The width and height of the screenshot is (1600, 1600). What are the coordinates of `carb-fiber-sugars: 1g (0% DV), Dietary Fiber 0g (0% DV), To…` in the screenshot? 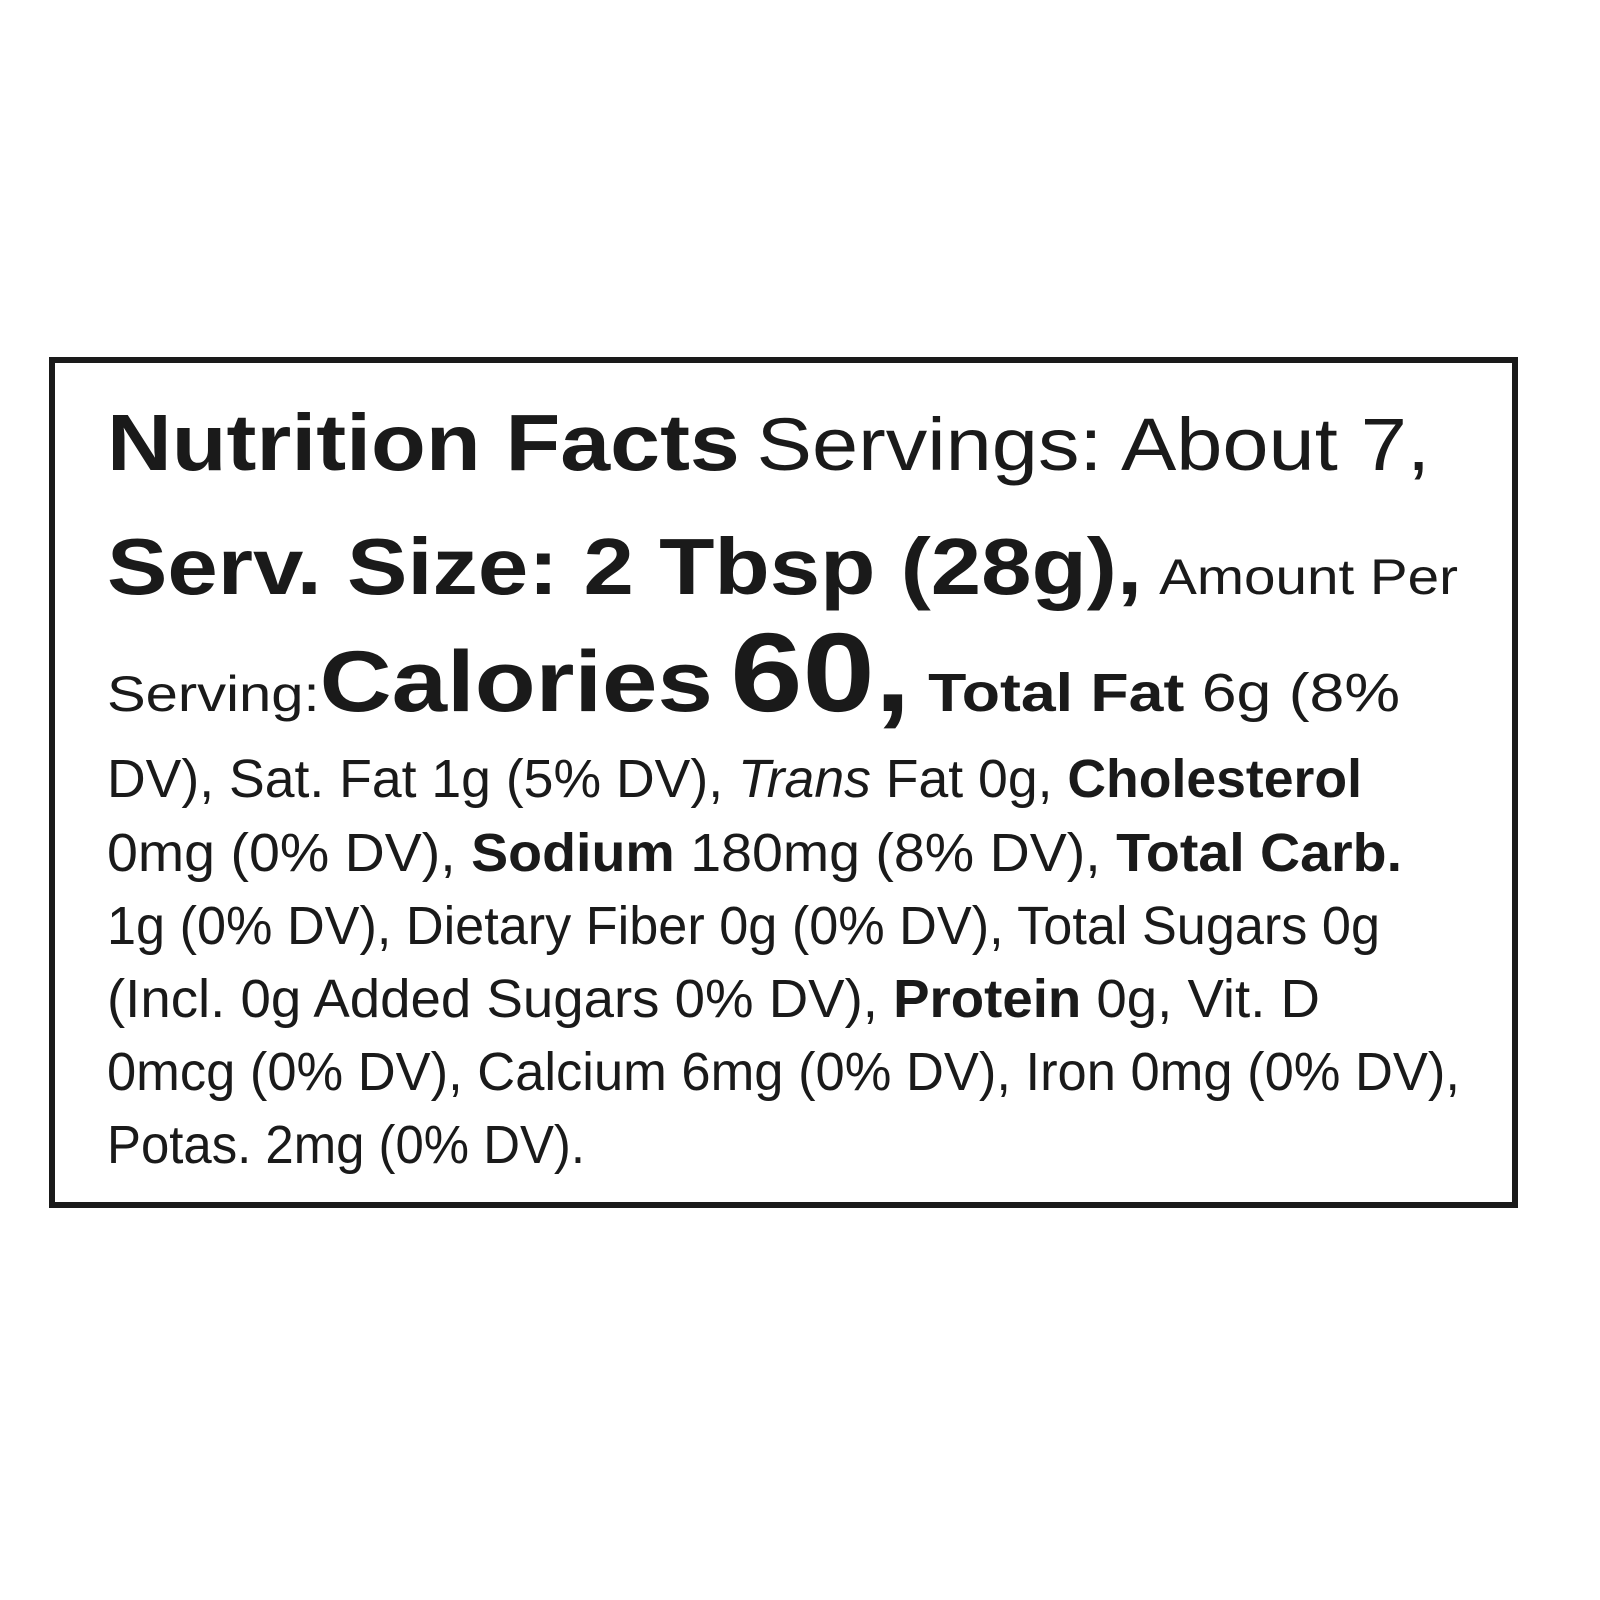 It's located at (743, 926).